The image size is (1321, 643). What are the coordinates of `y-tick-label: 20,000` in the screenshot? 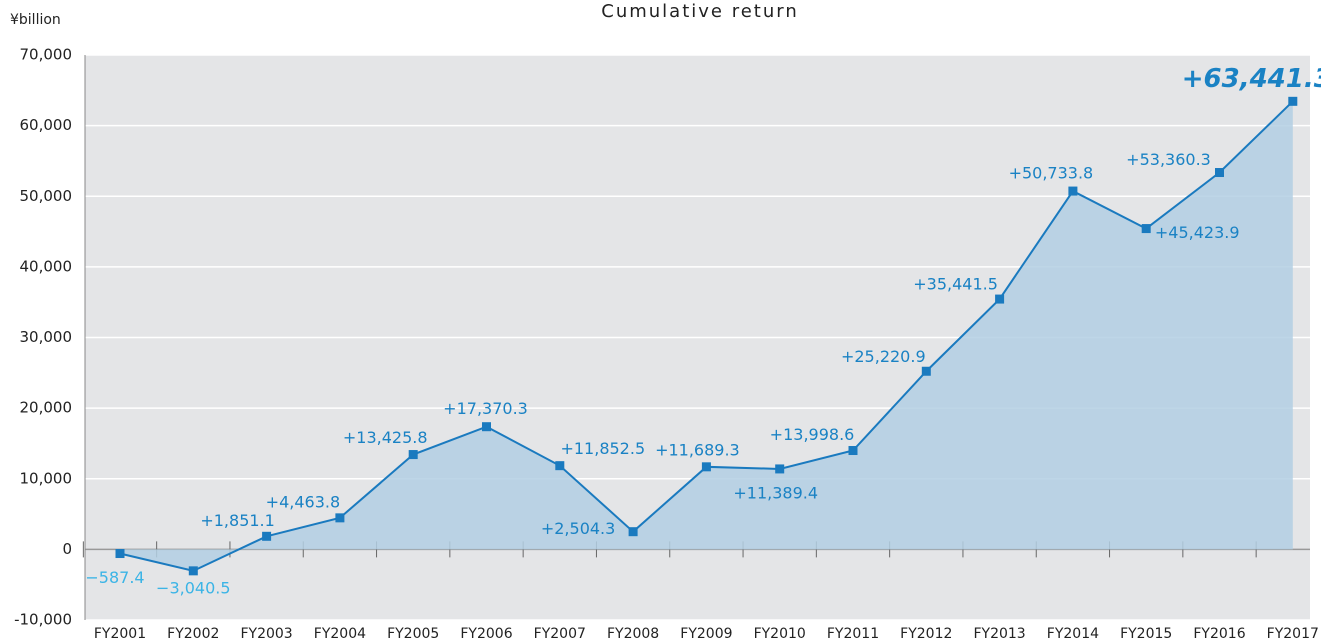 It's located at (46, 408).